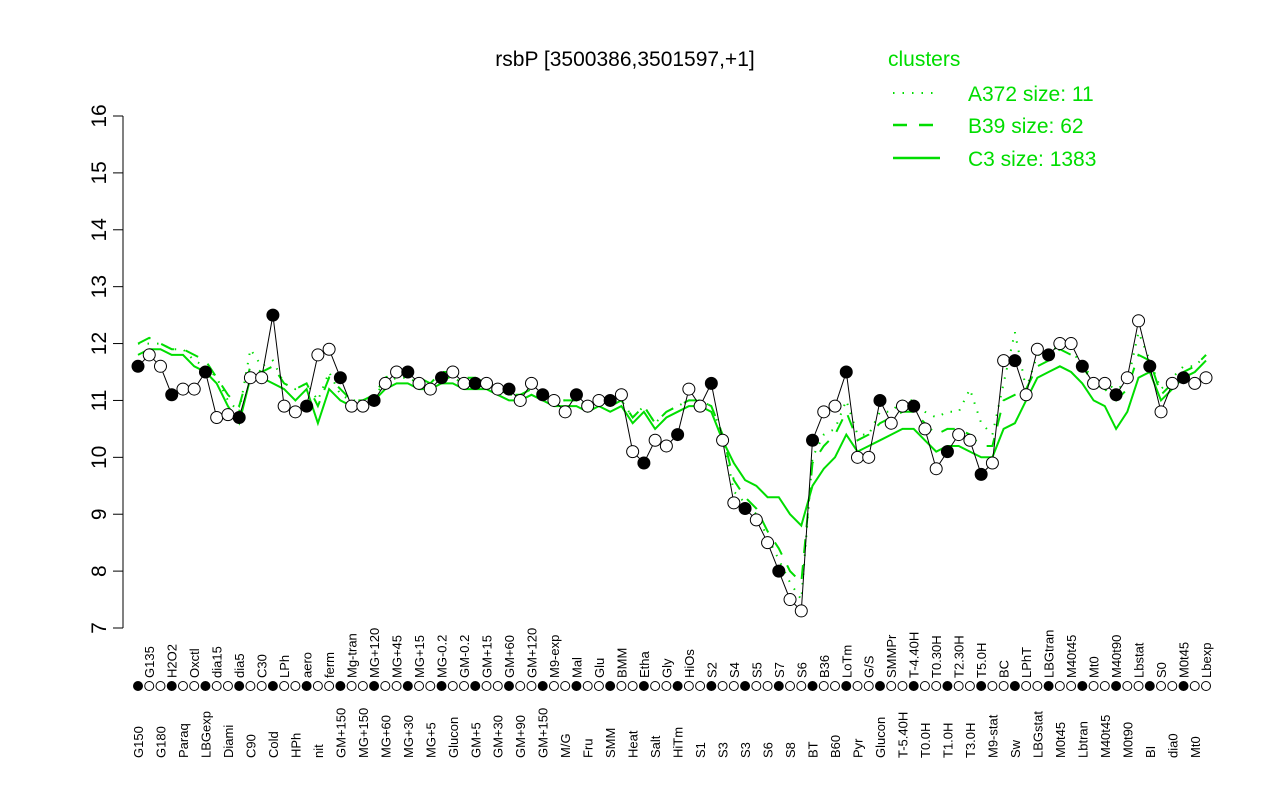  I want to click on y-tick-label: 11, so click(99, 401).